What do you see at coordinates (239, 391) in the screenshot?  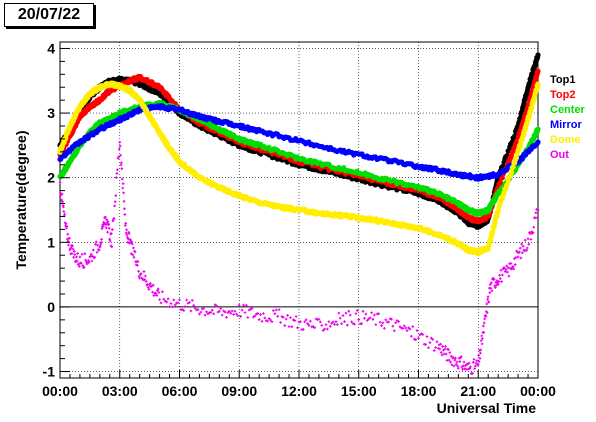 I see `x-tick-label-3: 09:00` at bounding box center [239, 391].